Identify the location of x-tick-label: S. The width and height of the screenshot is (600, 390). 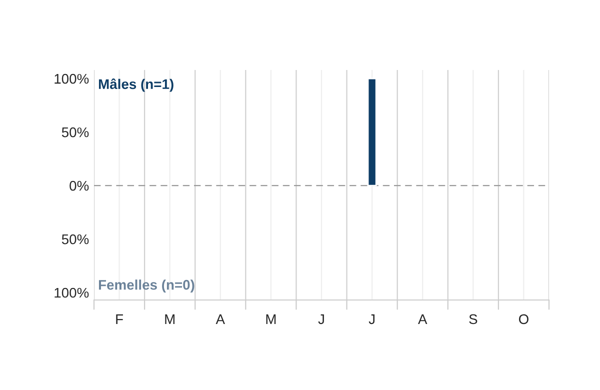
(473, 319).